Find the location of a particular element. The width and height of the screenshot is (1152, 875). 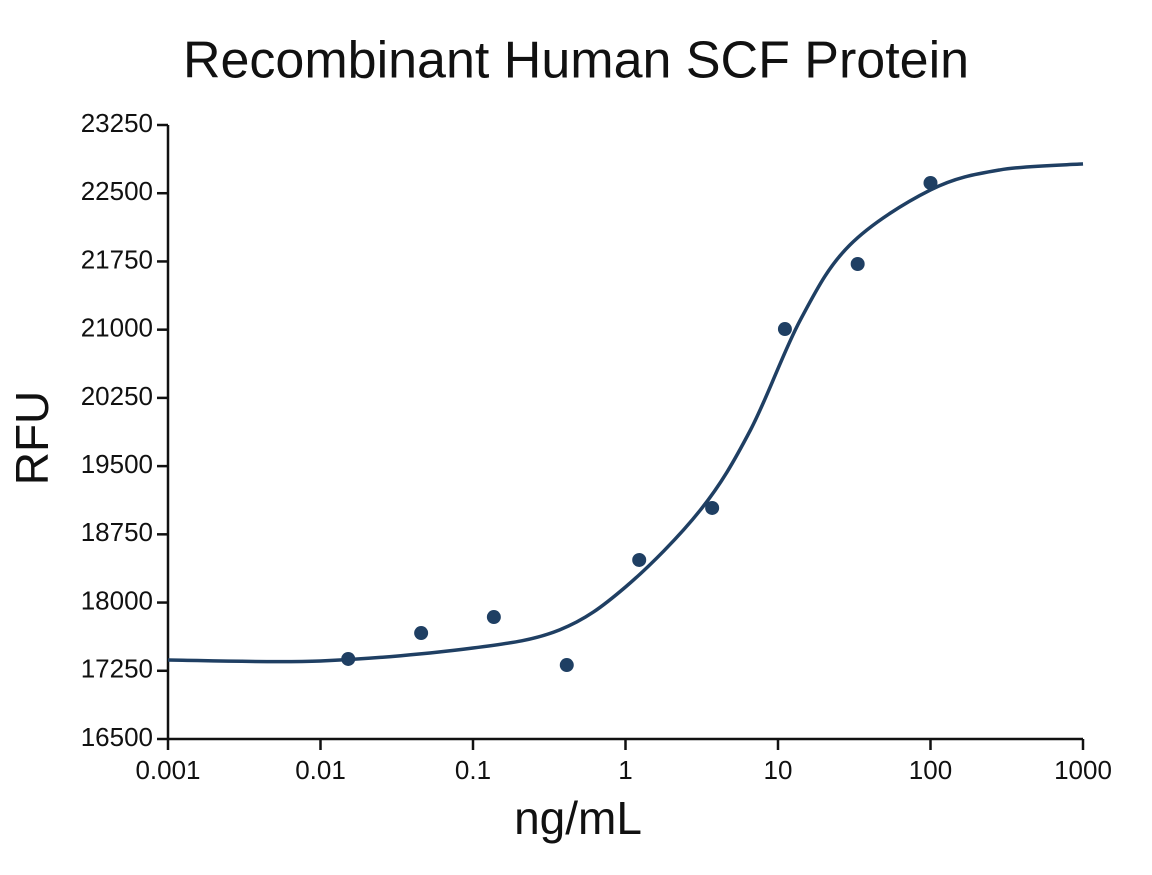

y-tick-label: 19500 is located at coordinates (117, 464).